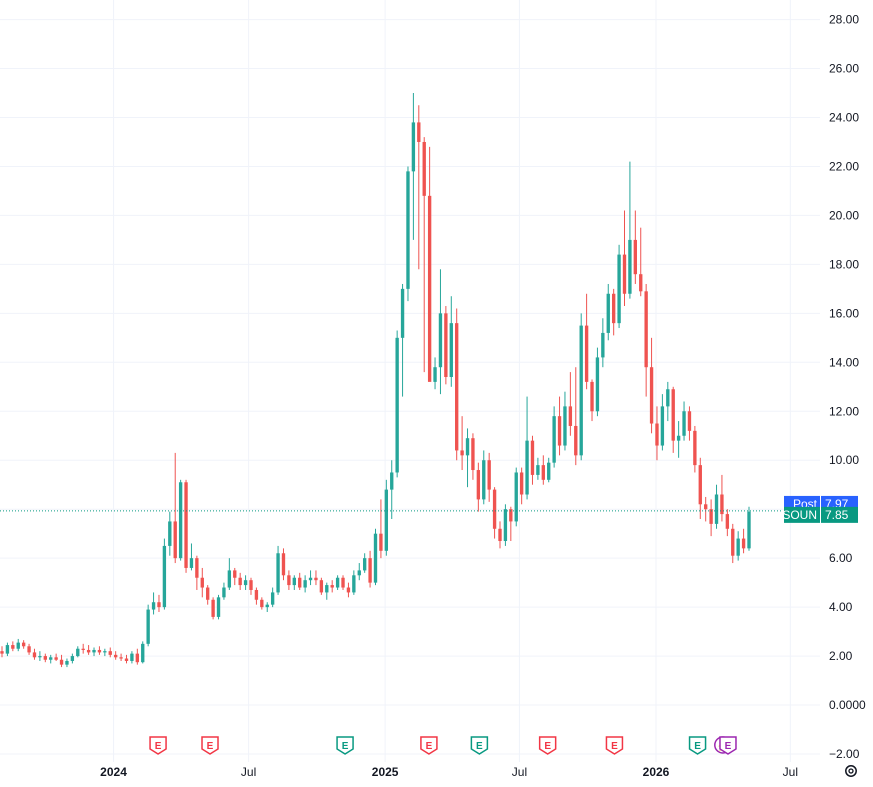 This screenshot has width=873, height=787. Describe the element at coordinates (820, 514) in the screenshot. I see `price-badge-soun: SOUN 7.85` at that location.